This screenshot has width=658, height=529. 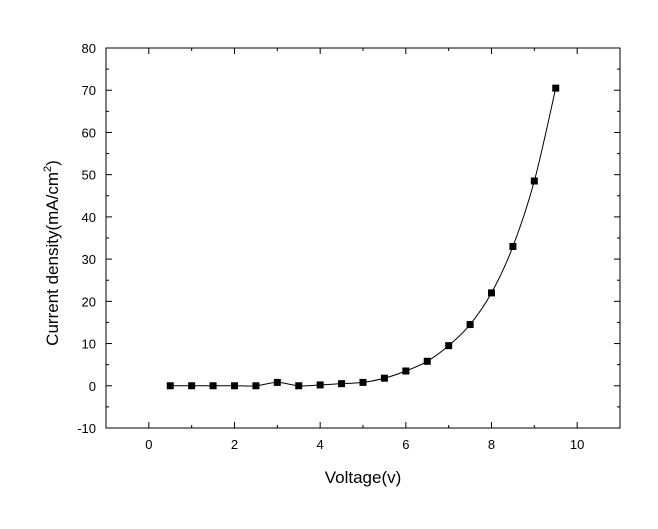 I want to click on y-tick-label: 10, so click(x=89, y=344).